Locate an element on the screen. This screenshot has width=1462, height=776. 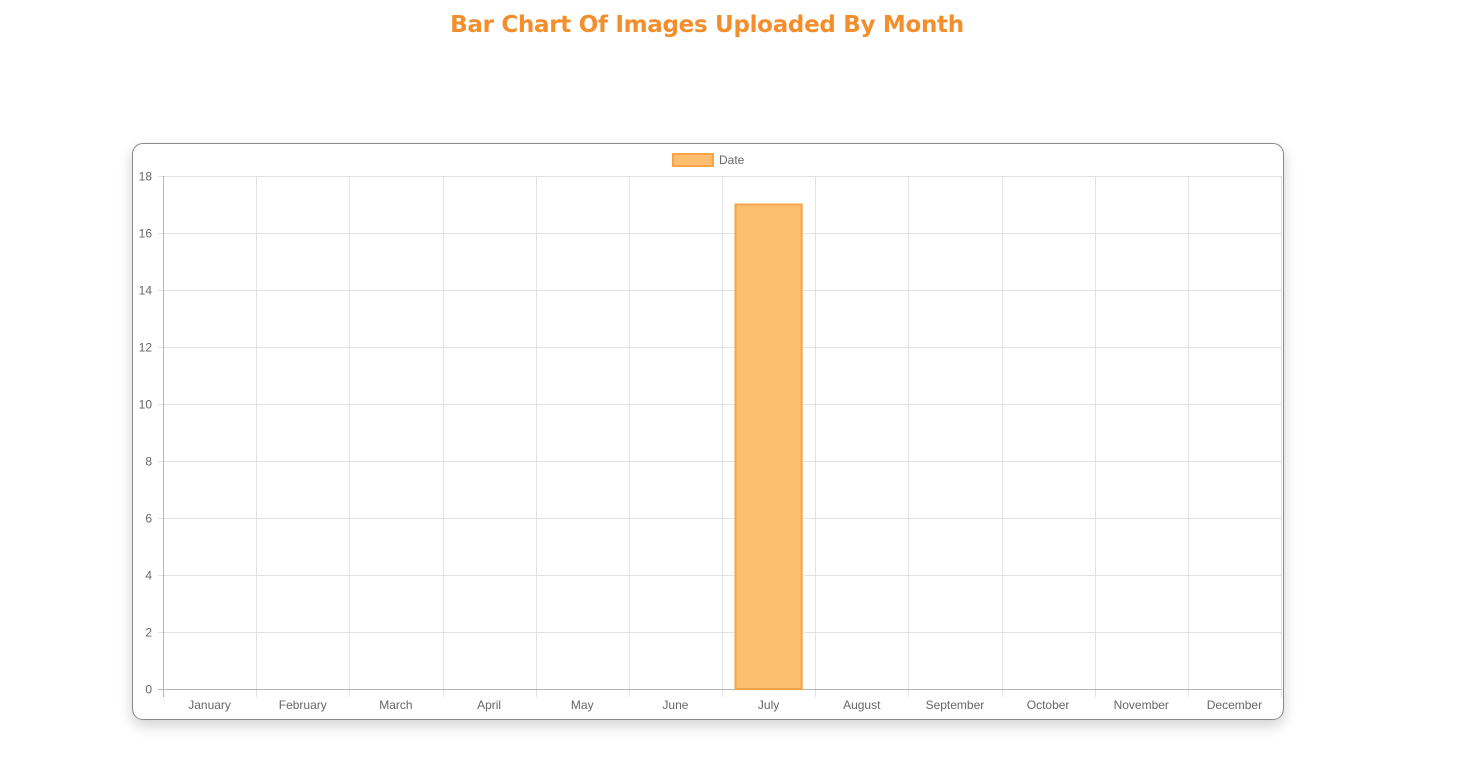
x-tick-label: January is located at coordinates (209, 705).